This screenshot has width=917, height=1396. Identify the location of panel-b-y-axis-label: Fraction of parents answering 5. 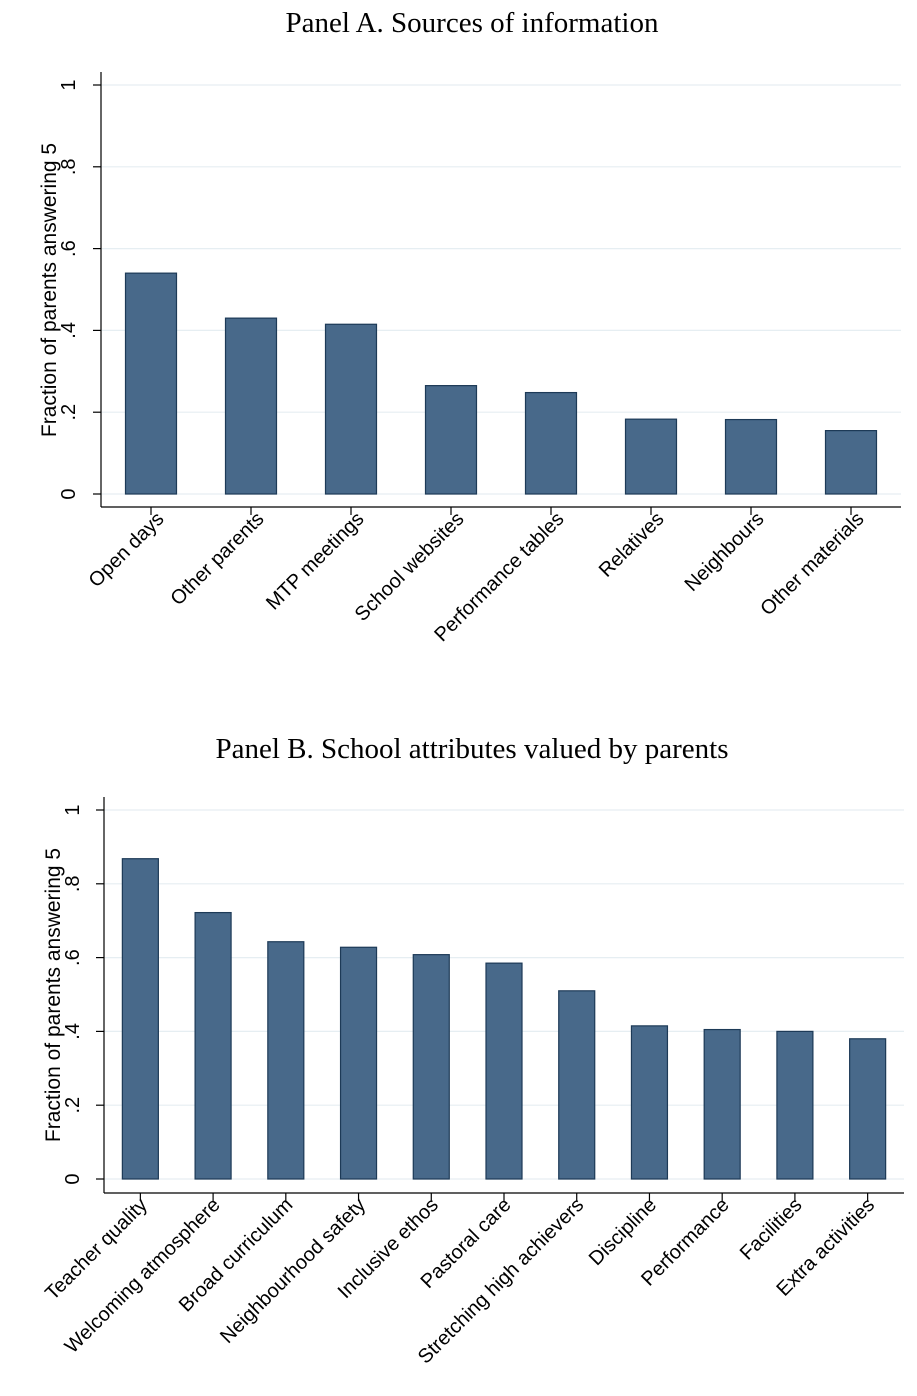
(53, 995).